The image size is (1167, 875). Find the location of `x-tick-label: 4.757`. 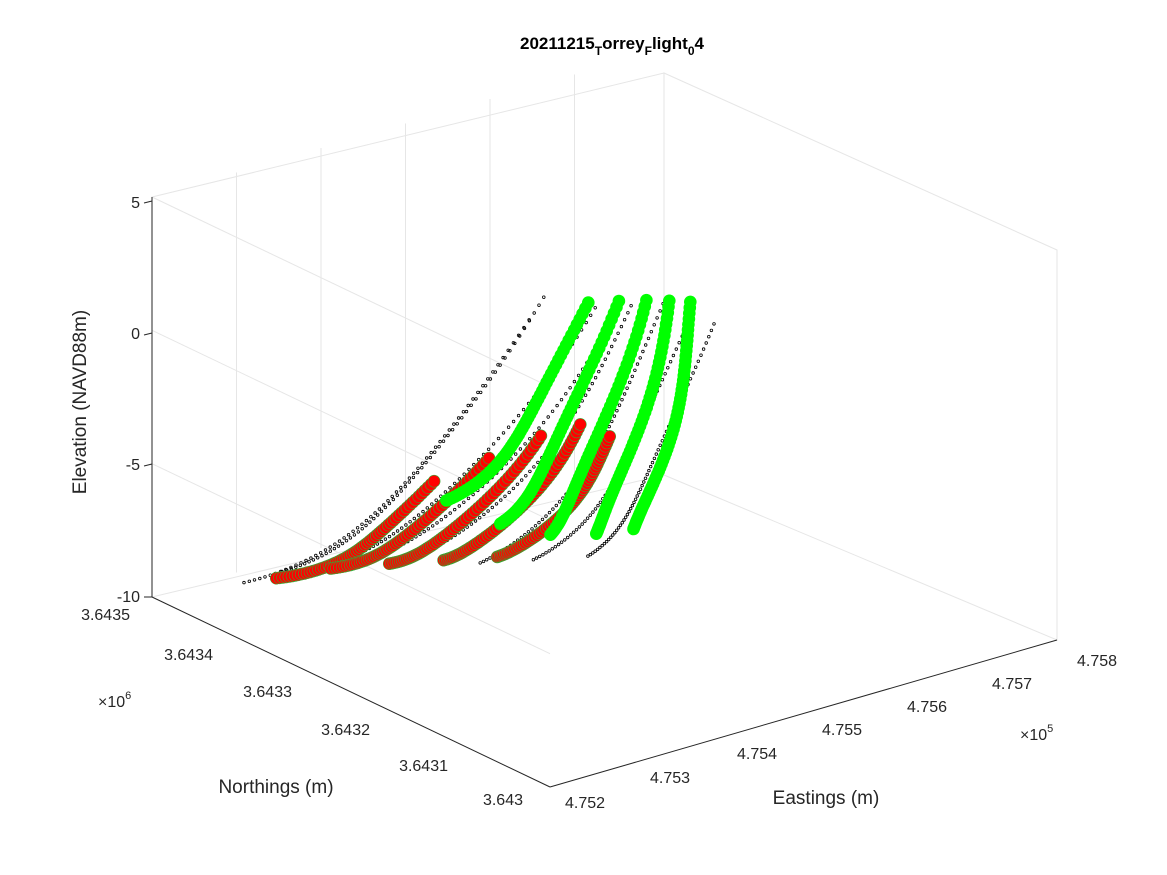

x-tick-label: 4.757 is located at coordinates (1012, 684).